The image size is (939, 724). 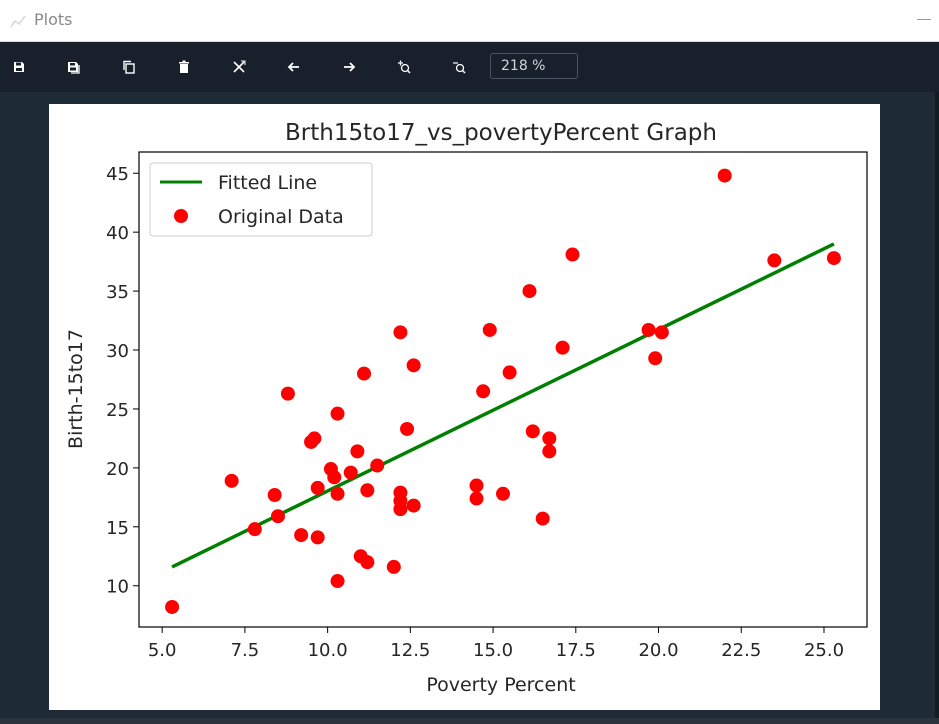 I want to click on zoom-level-field: 218 %, so click(x=534, y=66).